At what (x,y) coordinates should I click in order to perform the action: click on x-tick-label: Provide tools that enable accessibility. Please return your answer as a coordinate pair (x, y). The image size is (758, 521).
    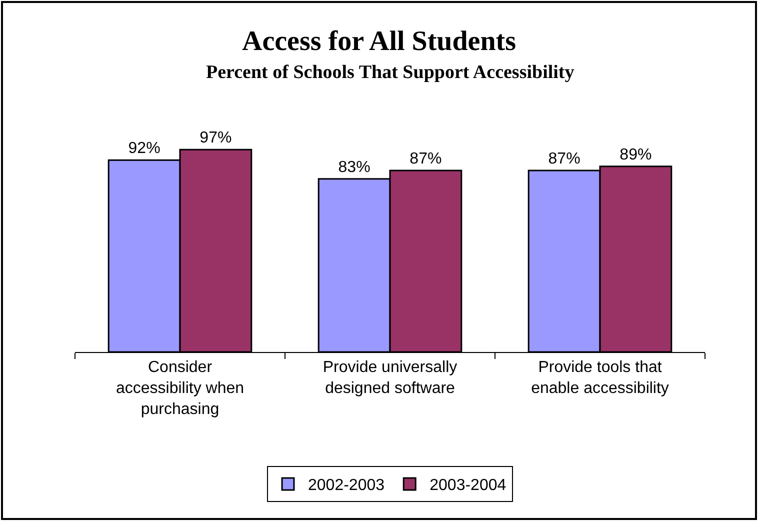
    Looking at the image, I should click on (600, 378).